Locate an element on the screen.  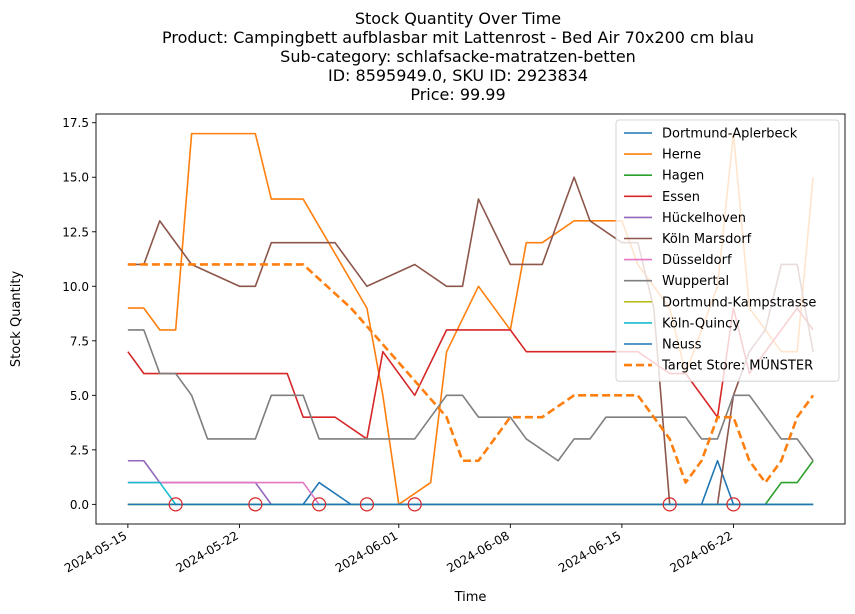
legend-label: Dortmund-Kampstrasse is located at coordinates (739, 302).